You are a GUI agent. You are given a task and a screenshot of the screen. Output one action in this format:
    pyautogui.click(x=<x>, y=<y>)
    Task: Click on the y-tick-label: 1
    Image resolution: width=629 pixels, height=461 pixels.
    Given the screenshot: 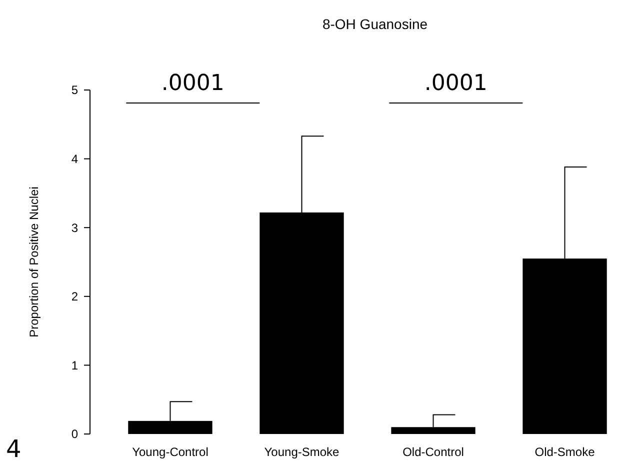 What is the action you would take?
    pyautogui.click(x=74, y=365)
    